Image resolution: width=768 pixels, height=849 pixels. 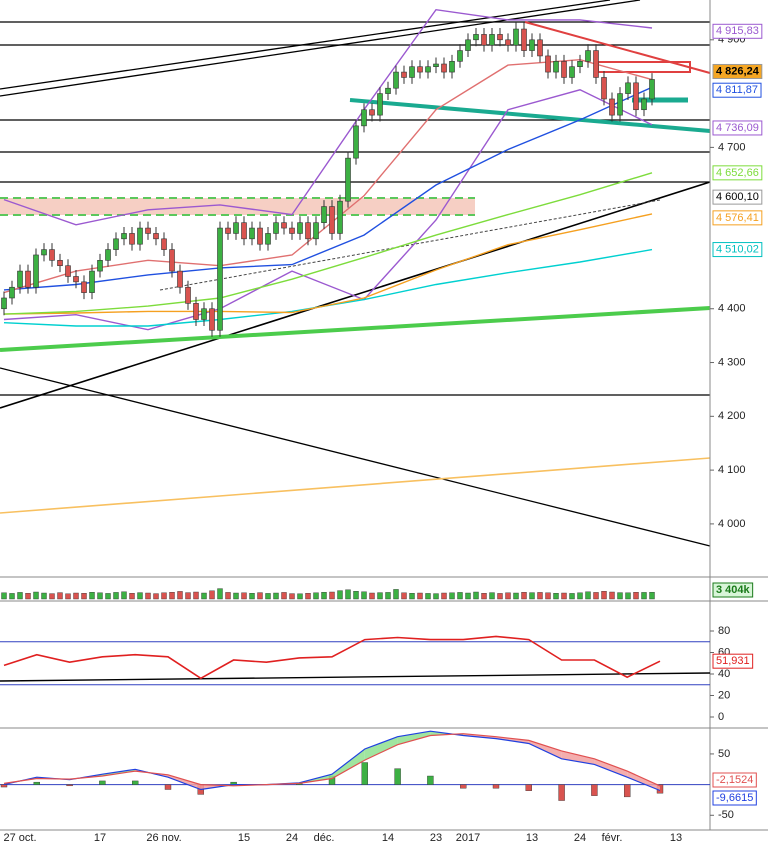 What do you see at coordinates (332, 761) in the screenshot?
I see `macd-line` at bounding box center [332, 761].